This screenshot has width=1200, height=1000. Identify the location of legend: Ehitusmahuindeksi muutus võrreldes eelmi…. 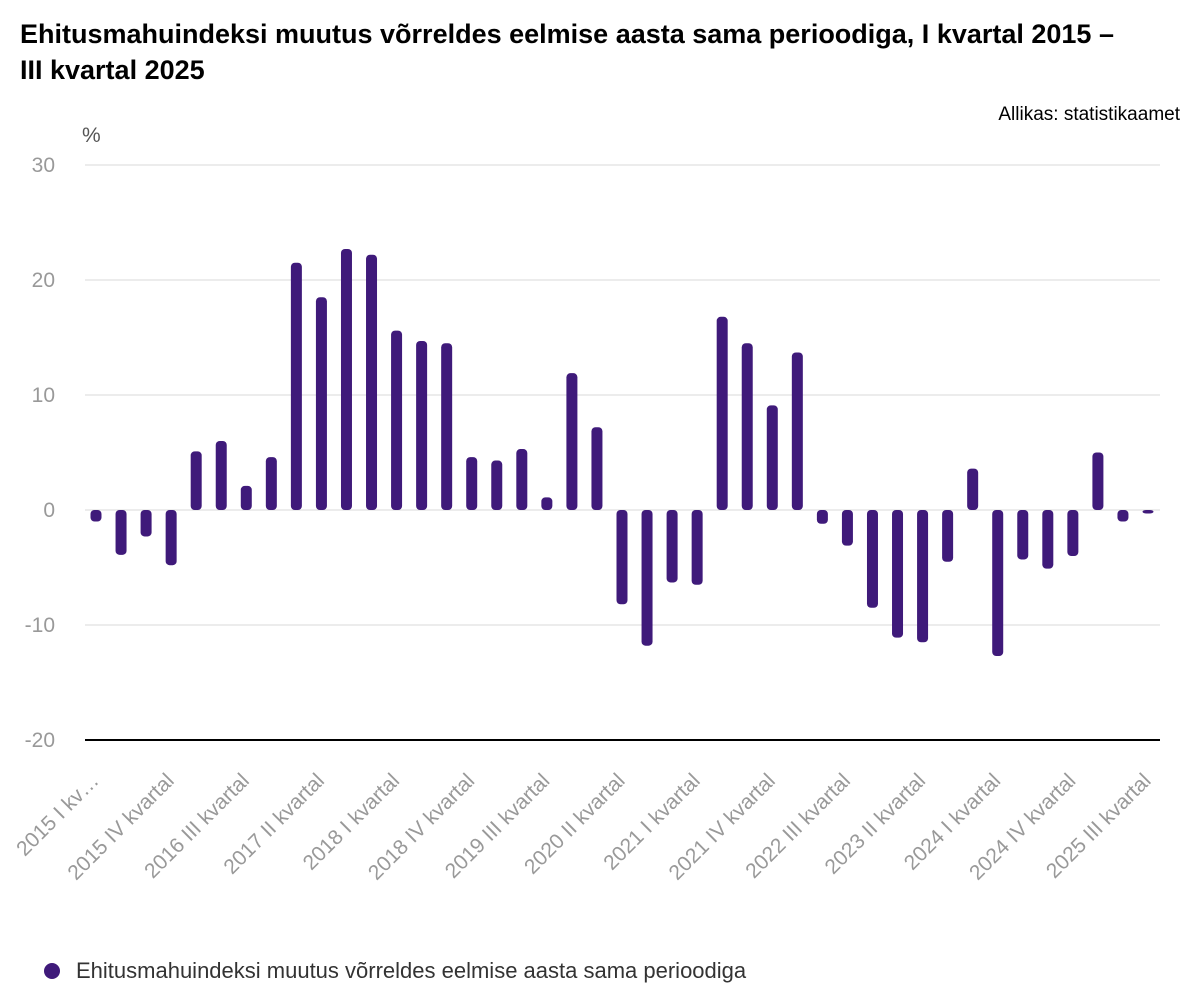
(395, 971).